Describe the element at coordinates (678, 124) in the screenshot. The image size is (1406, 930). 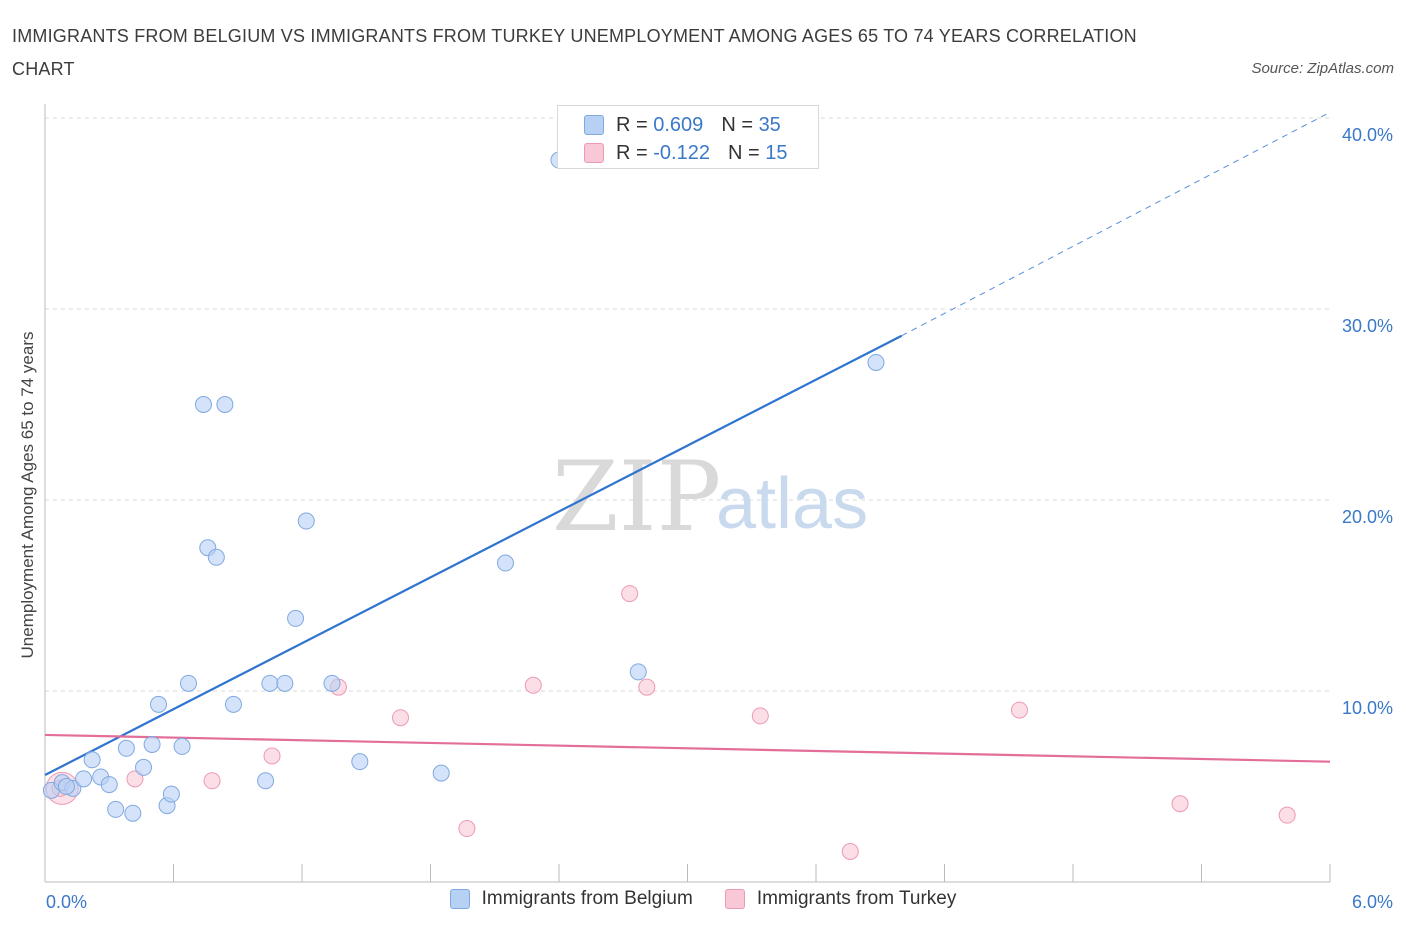
I see `r-value: 0.609` at that location.